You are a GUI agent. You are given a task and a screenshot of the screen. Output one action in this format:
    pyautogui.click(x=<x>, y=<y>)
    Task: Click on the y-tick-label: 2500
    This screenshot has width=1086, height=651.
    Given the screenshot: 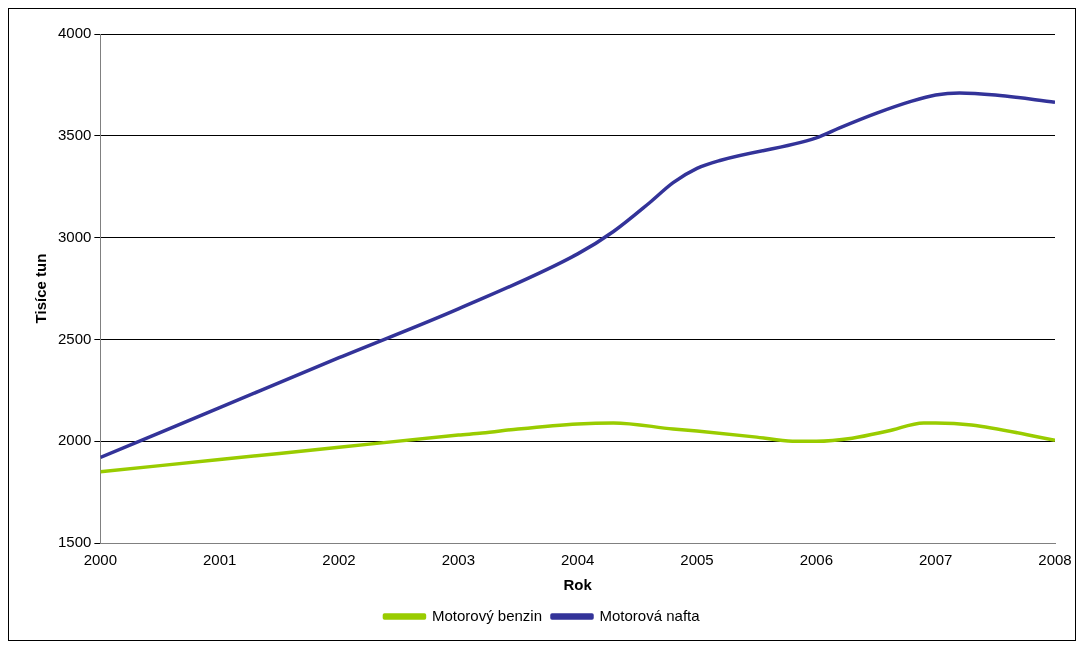 What is the action you would take?
    pyautogui.click(x=74, y=338)
    